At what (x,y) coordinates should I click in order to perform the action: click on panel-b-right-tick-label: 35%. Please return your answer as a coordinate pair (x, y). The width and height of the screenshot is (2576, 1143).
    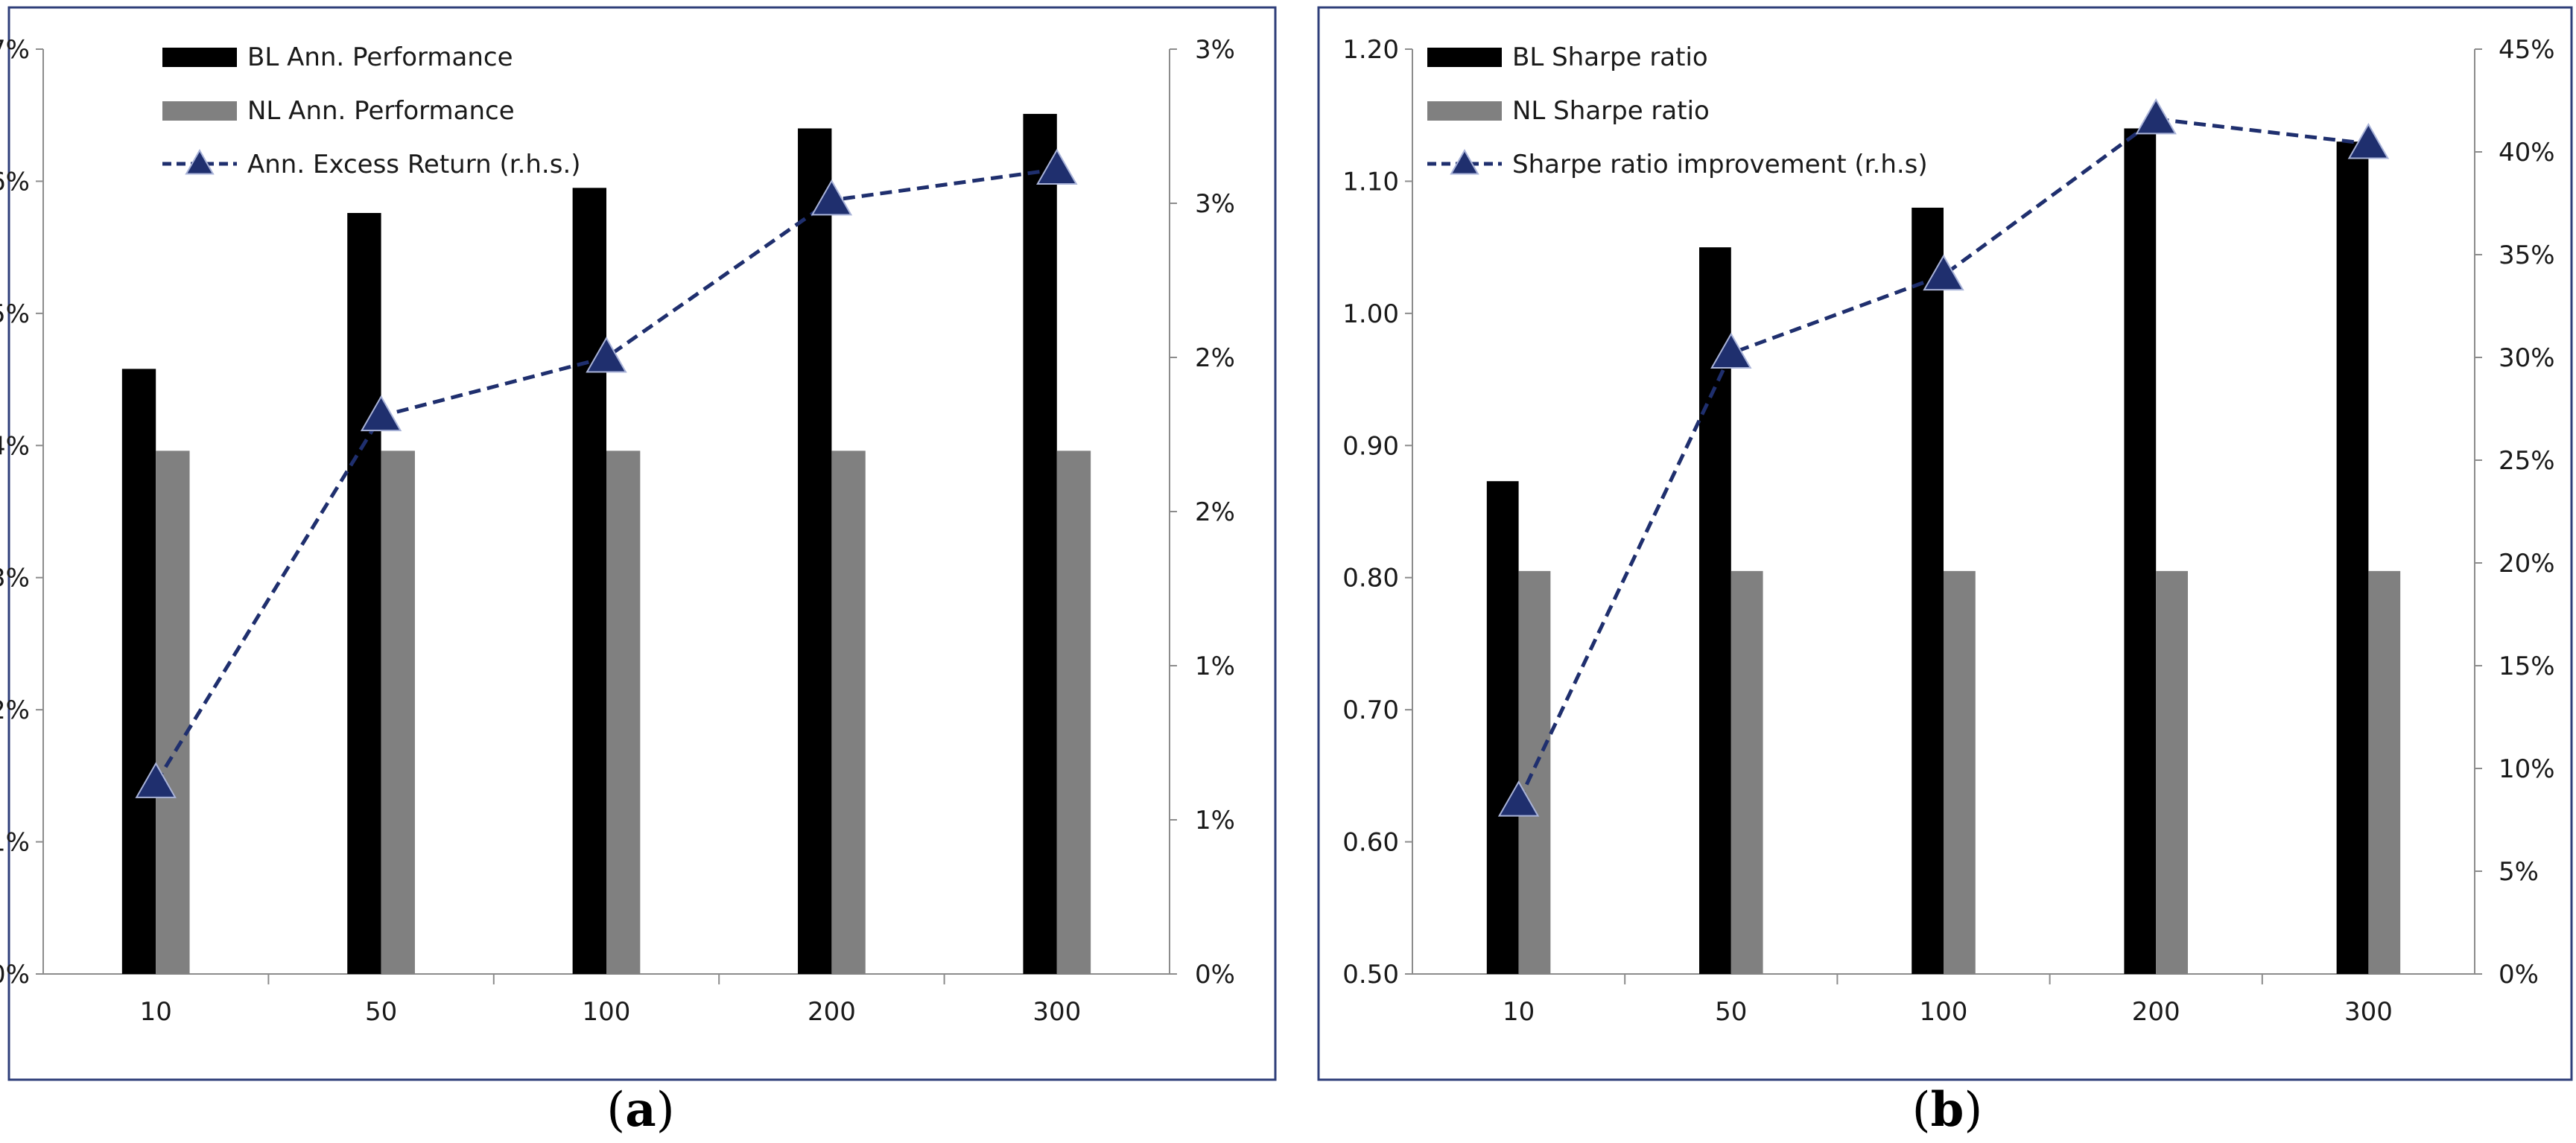
    Looking at the image, I should click on (2527, 255).